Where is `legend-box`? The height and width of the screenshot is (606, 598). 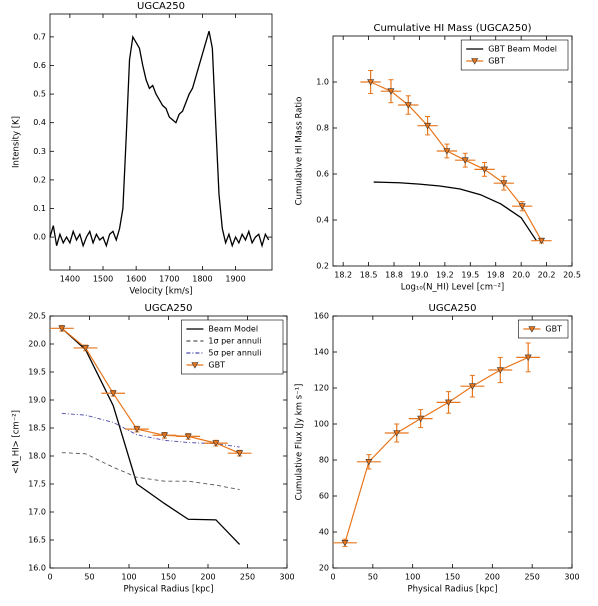
legend-box is located at coordinates (514, 55).